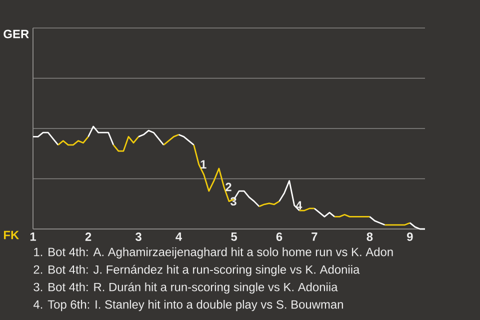 The width and height of the screenshot is (480, 320). What do you see at coordinates (410, 236) in the screenshot?
I see `x-tick-label: 9` at bounding box center [410, 236].